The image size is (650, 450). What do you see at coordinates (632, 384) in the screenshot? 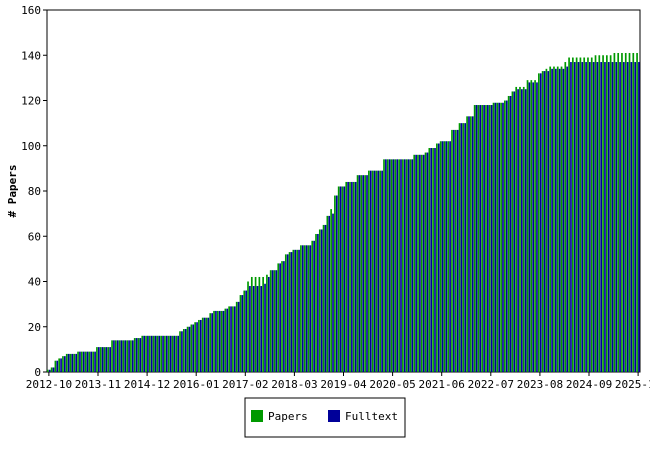
I see `x-tick-label: 2025-10` at bounding box center [632, 384].